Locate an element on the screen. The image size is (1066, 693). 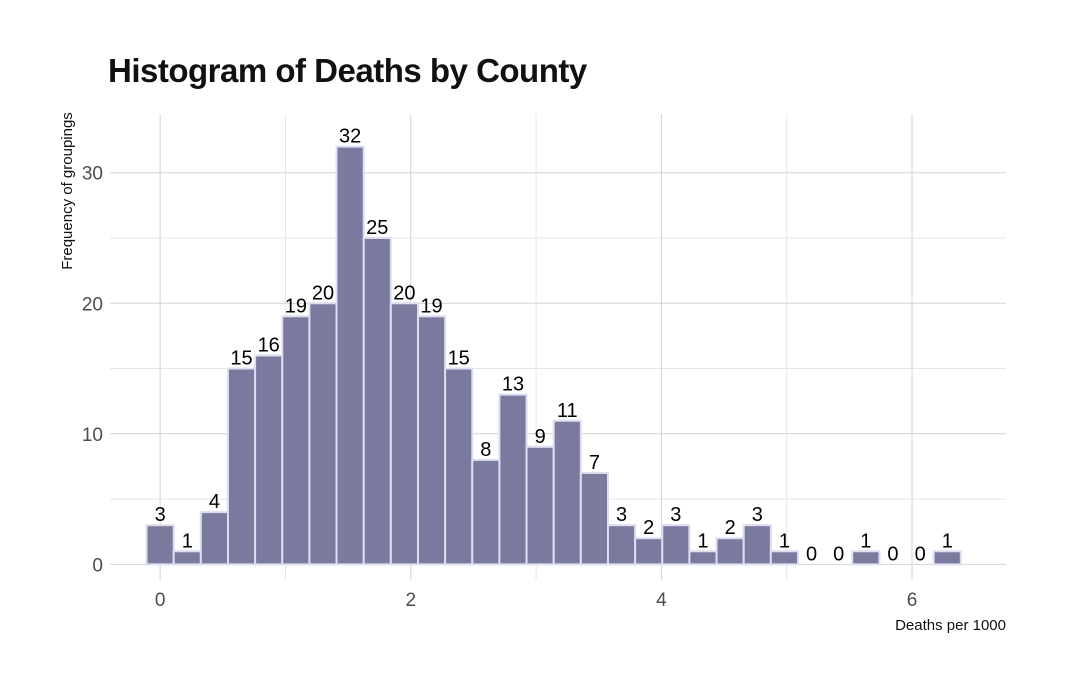
bar-value-label: 7 is located at coordinates (594, 463).